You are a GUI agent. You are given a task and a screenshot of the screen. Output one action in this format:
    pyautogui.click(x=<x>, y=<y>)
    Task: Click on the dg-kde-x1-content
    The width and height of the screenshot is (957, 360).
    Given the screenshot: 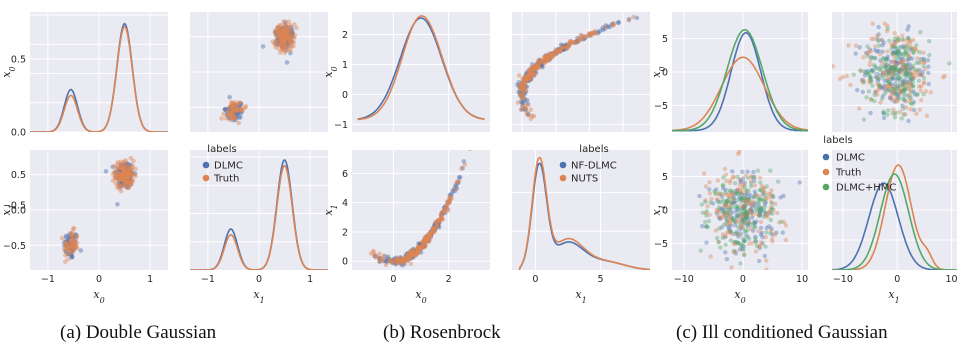 What is the action you would take?
    pyautogui.click(x=259, y=210)
    